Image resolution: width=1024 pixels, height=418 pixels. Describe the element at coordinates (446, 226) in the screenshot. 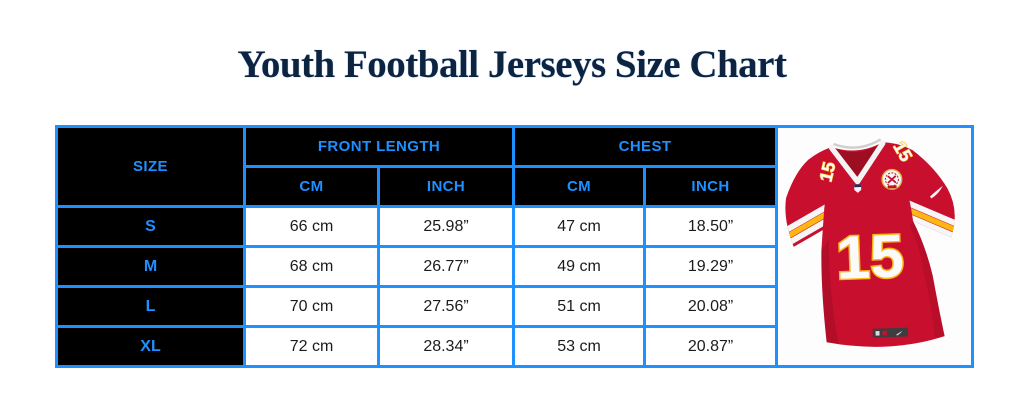

I see `front-length-inch-value: 25.98”` at that location.